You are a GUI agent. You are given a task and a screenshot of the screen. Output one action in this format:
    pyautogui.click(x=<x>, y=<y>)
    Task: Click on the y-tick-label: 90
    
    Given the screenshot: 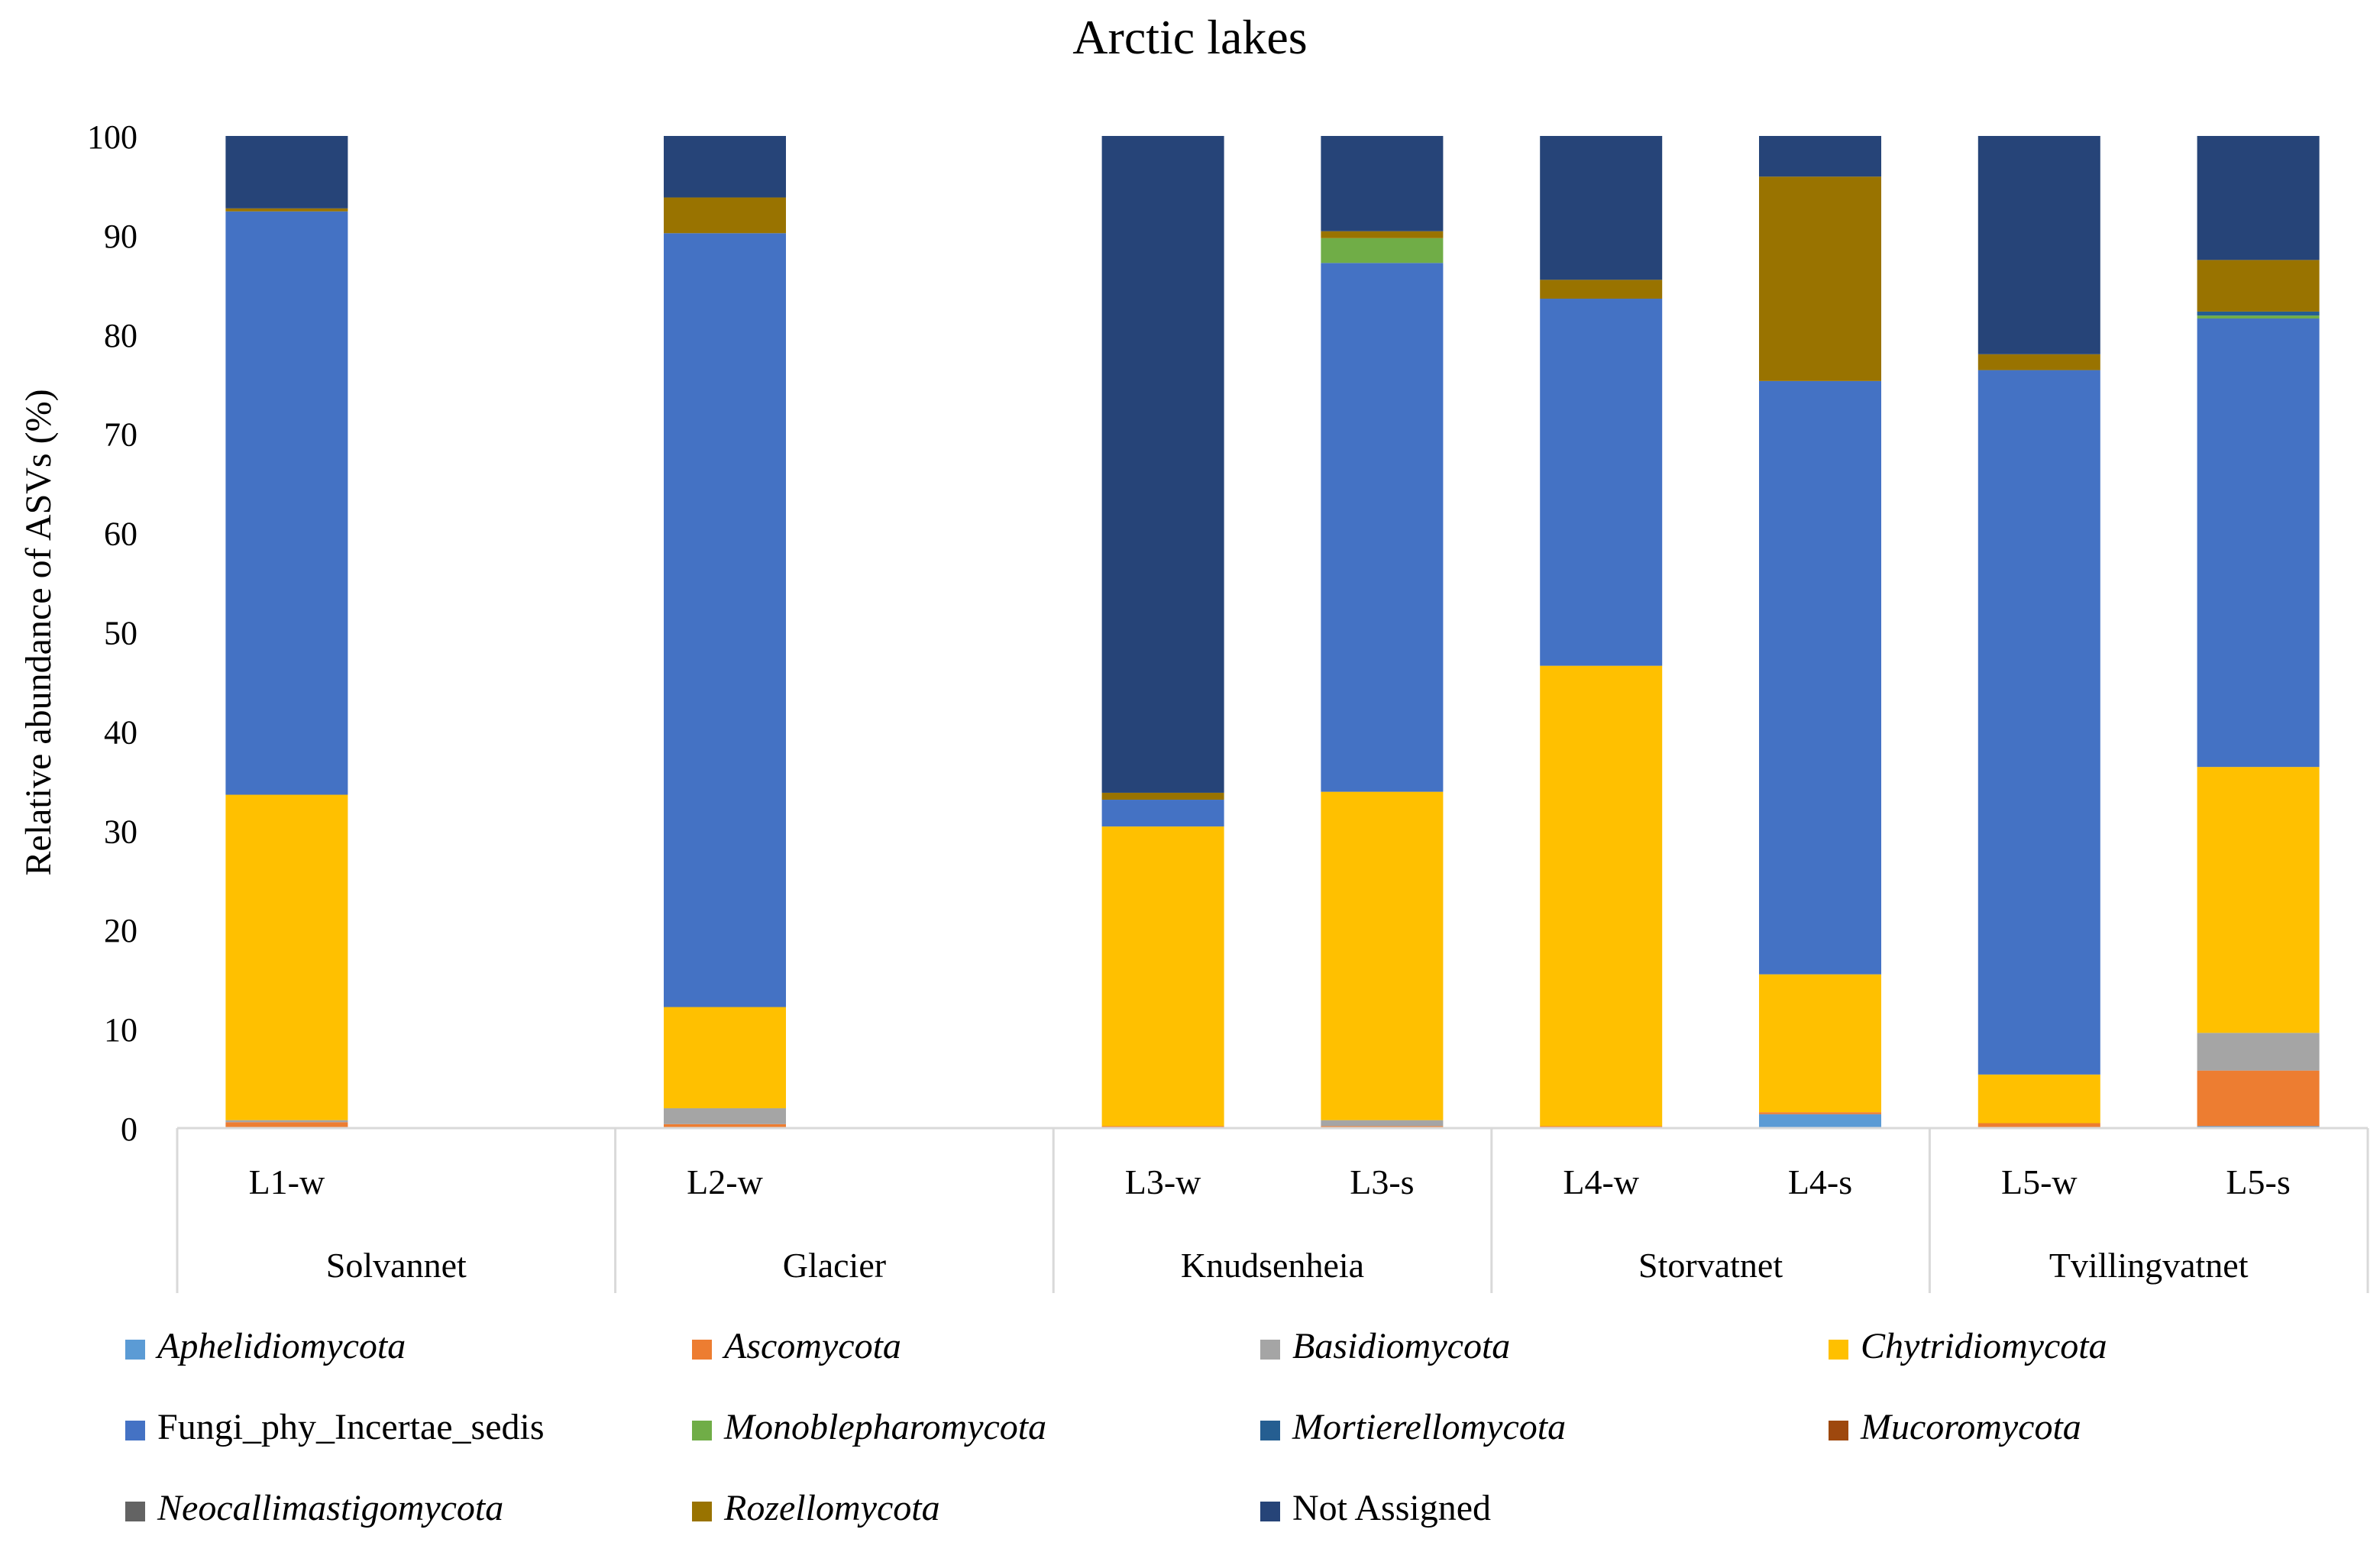 What is the action you would take?
    pyautogui.click(x=120, y=236)
    